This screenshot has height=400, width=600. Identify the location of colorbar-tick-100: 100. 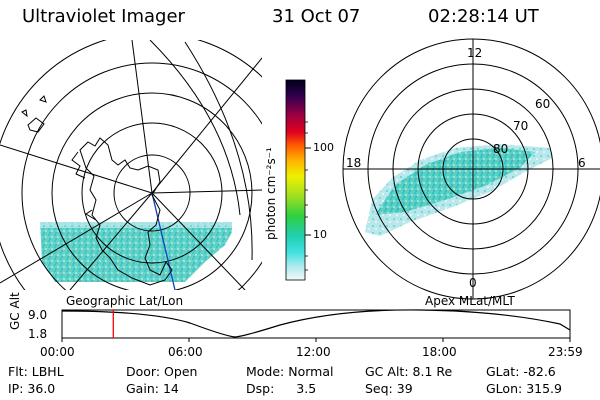
(323, 147).